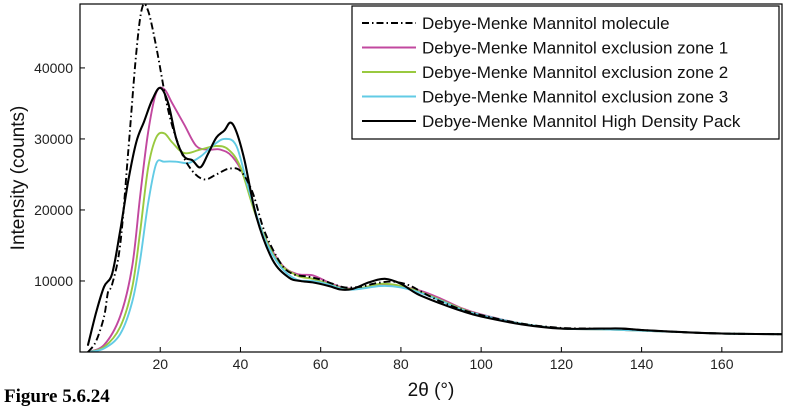 Image resolution: width=789 pixels, height=408 pixels. What do you see at coordinates (53, 281) in the screenshot?
I see `y-tick-label: 10000` at bounding box center [53, 281].